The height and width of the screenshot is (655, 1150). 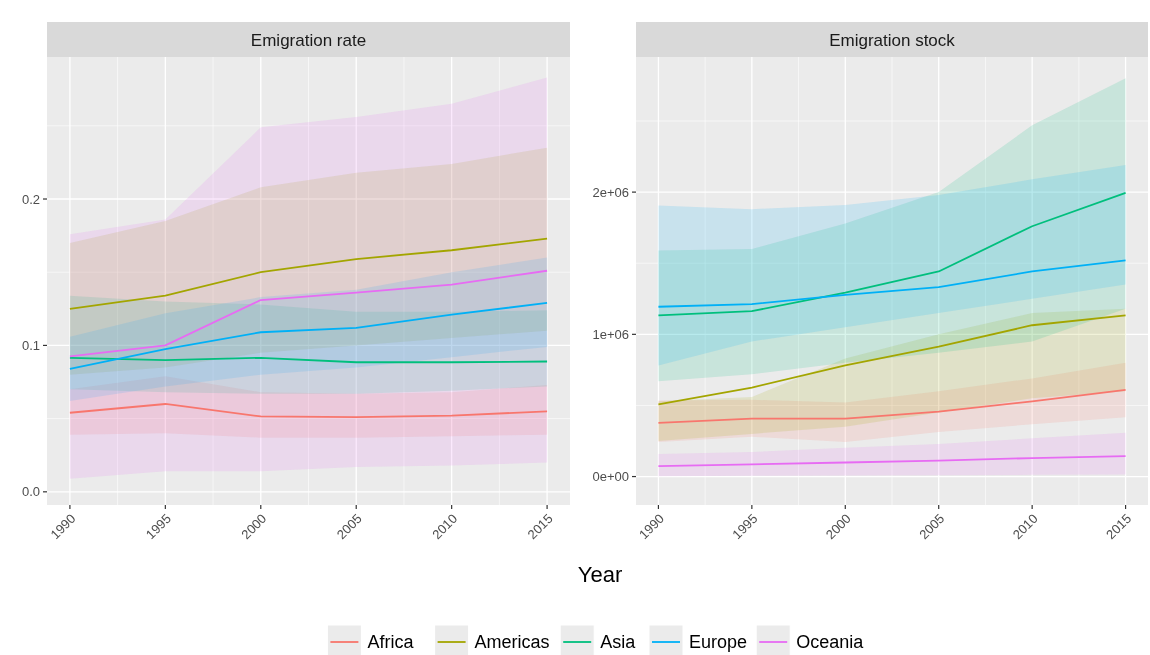 I want to click on y-tick-label: 2e+06, so click(x=610, y=192).